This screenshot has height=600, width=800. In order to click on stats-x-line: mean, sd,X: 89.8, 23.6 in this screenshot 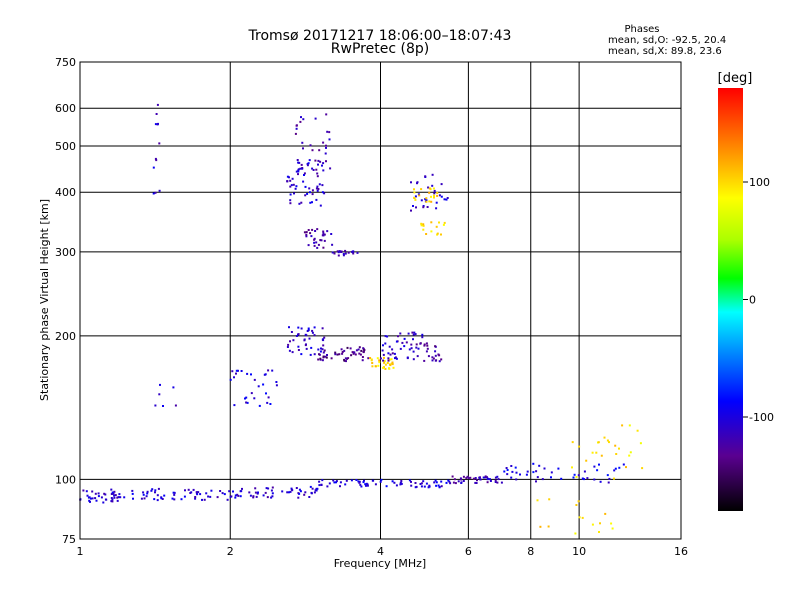, I will do `click(665, 51)`.